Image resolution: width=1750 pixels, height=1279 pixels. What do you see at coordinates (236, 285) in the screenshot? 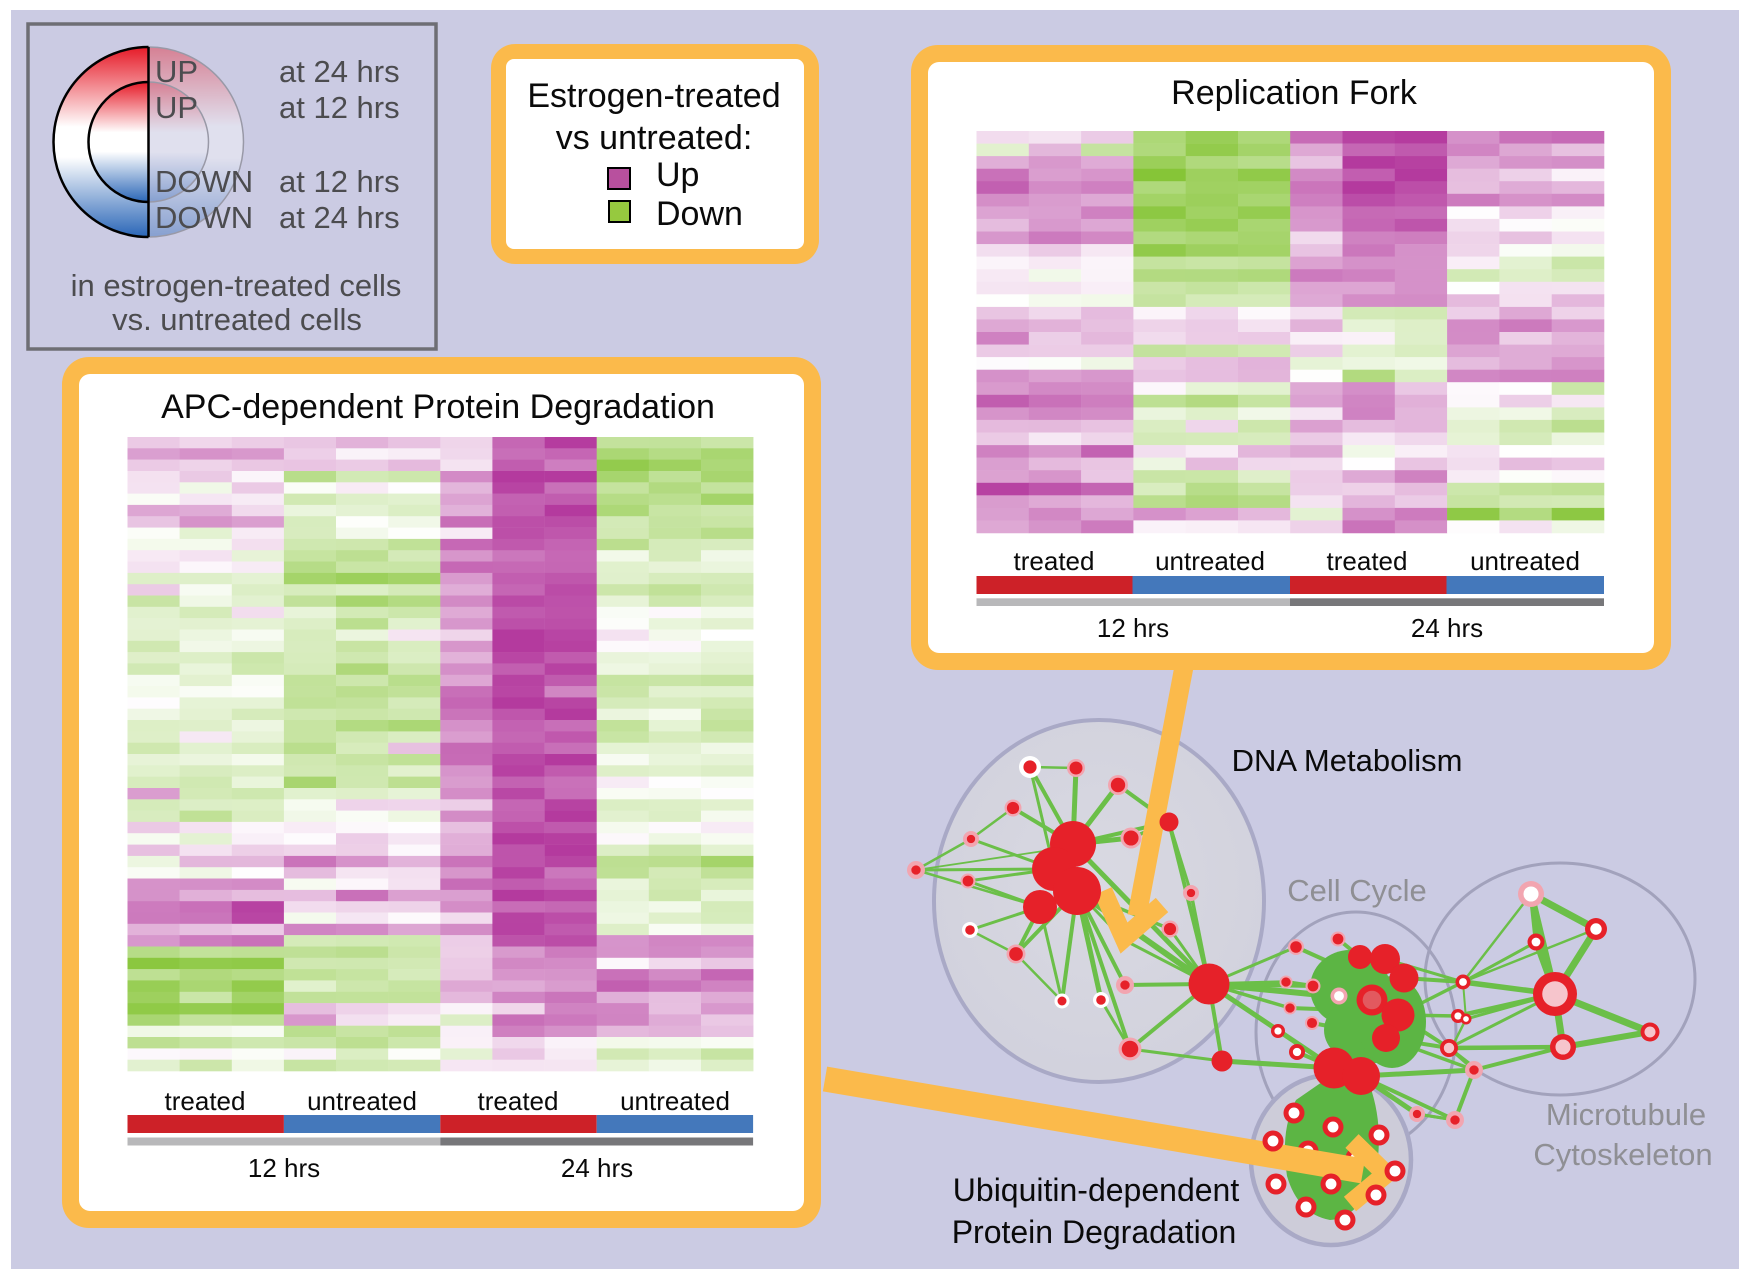
I see `svg-text: in estrogen-treated cells` at bounding box center [236, 285].